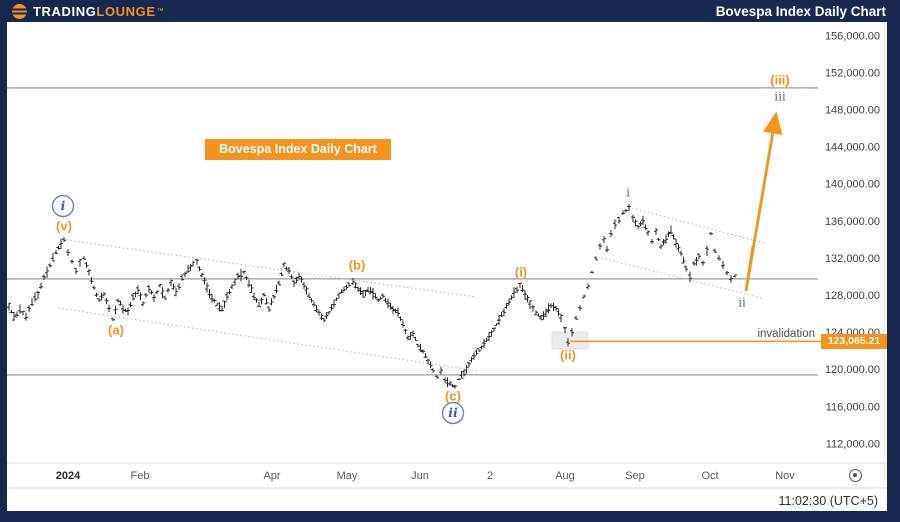 The image size is (900, 522). Describe the element at coordinates (565, 476) in the screenshot. I see `x-tick-6: Aug` at that location.